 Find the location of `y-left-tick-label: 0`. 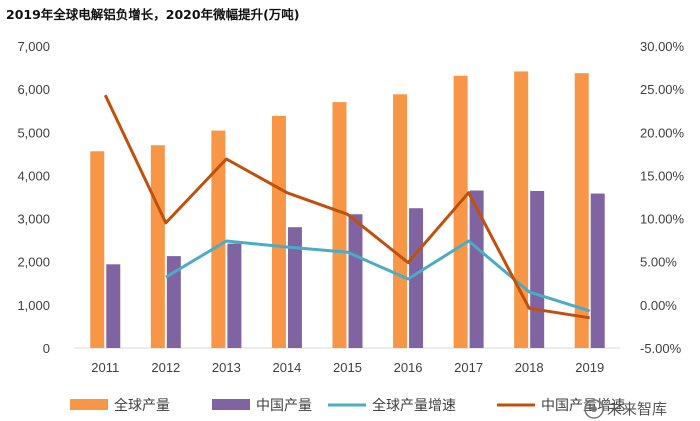

y-left-tick-label: 0 is located at coordinates (46, 348).